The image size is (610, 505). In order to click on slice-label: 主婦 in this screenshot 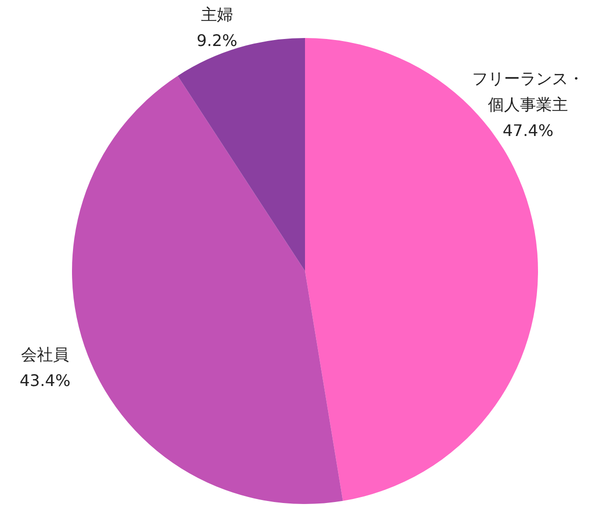, I will do `click(217, 15)`.